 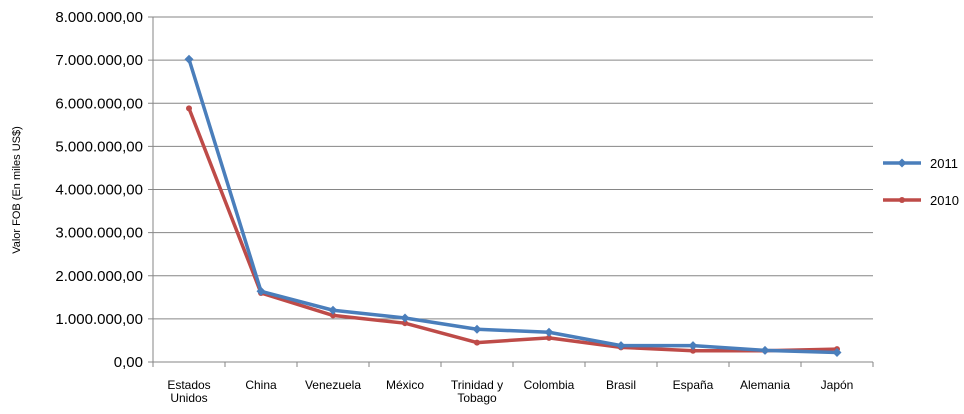 I want to click on y-tick-label: 7.000.000,00, so click(x=99, y=60).